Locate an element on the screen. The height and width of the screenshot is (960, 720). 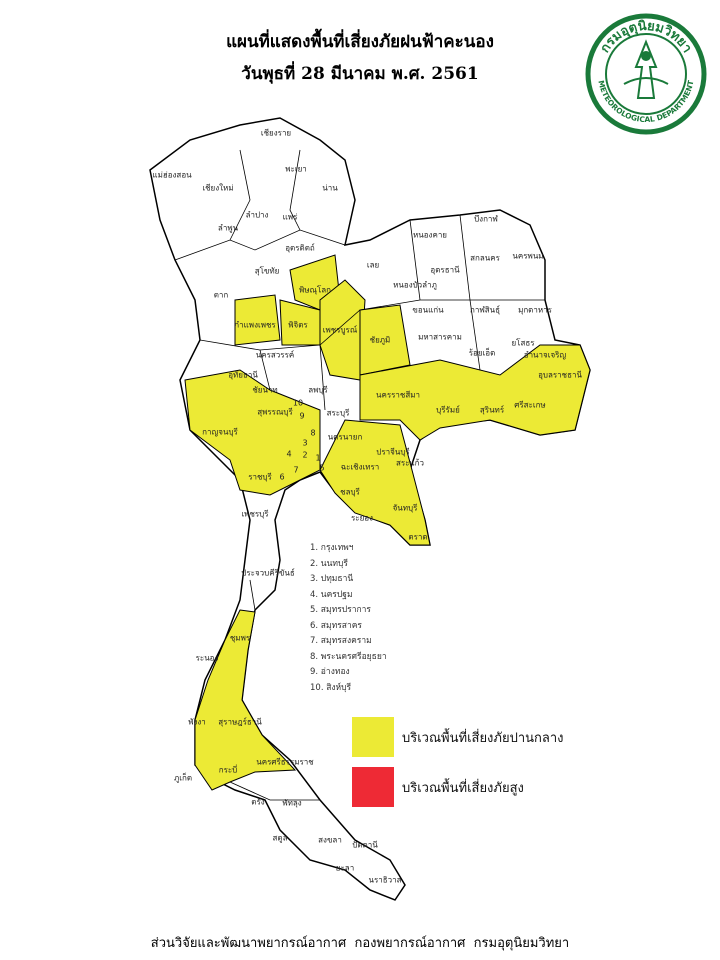
key-item: 4. นครปฐม is located at coordinates (331, 594).